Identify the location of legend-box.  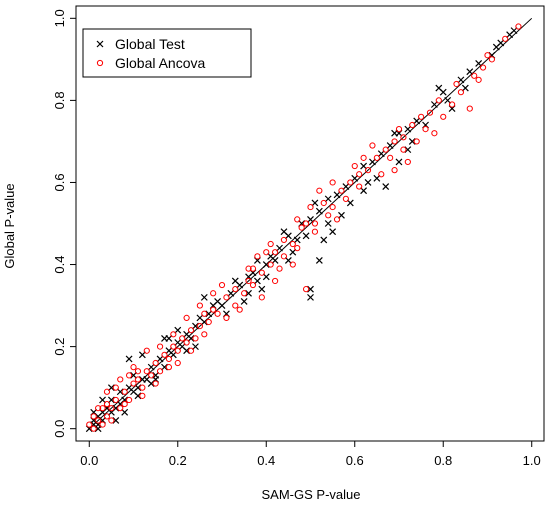
(167, 53).